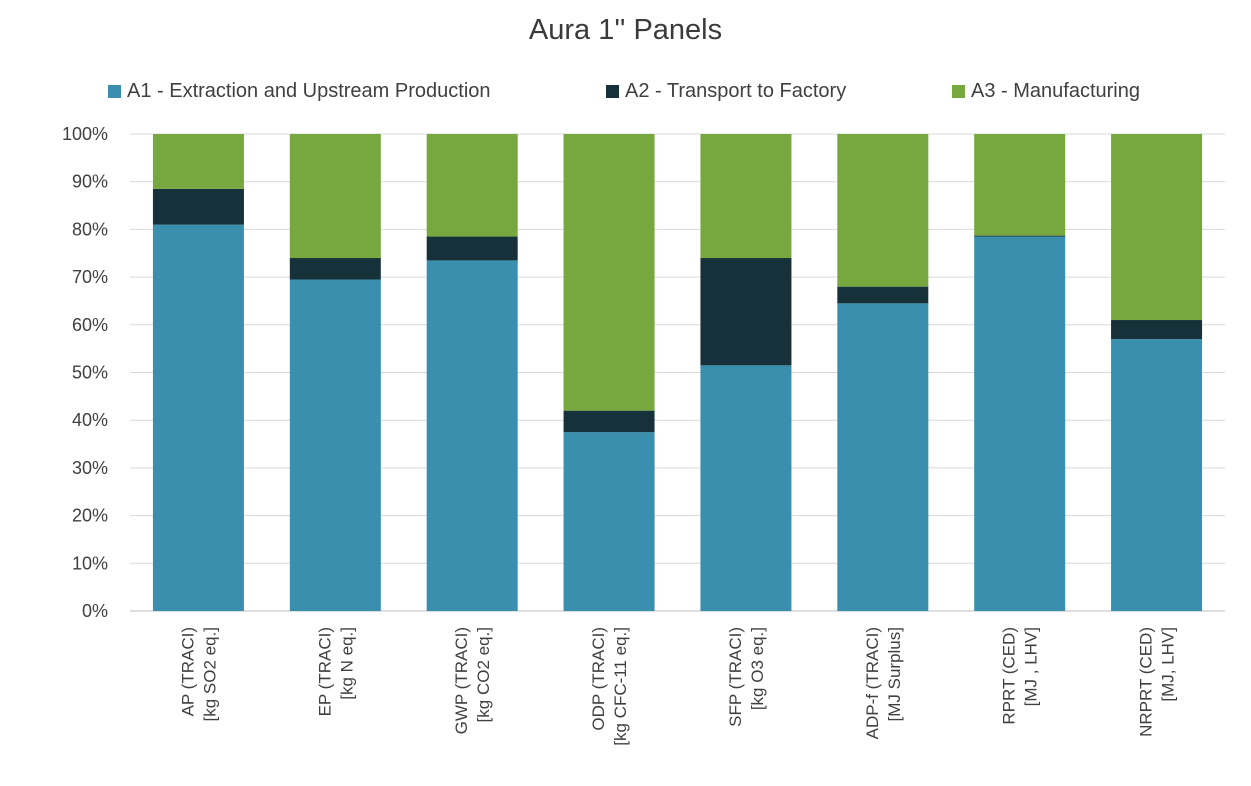  What do you see at coordinates (90, 420) in the screenshot?
I see `y-tick-label: 40%` at bounding box center [90, 420].